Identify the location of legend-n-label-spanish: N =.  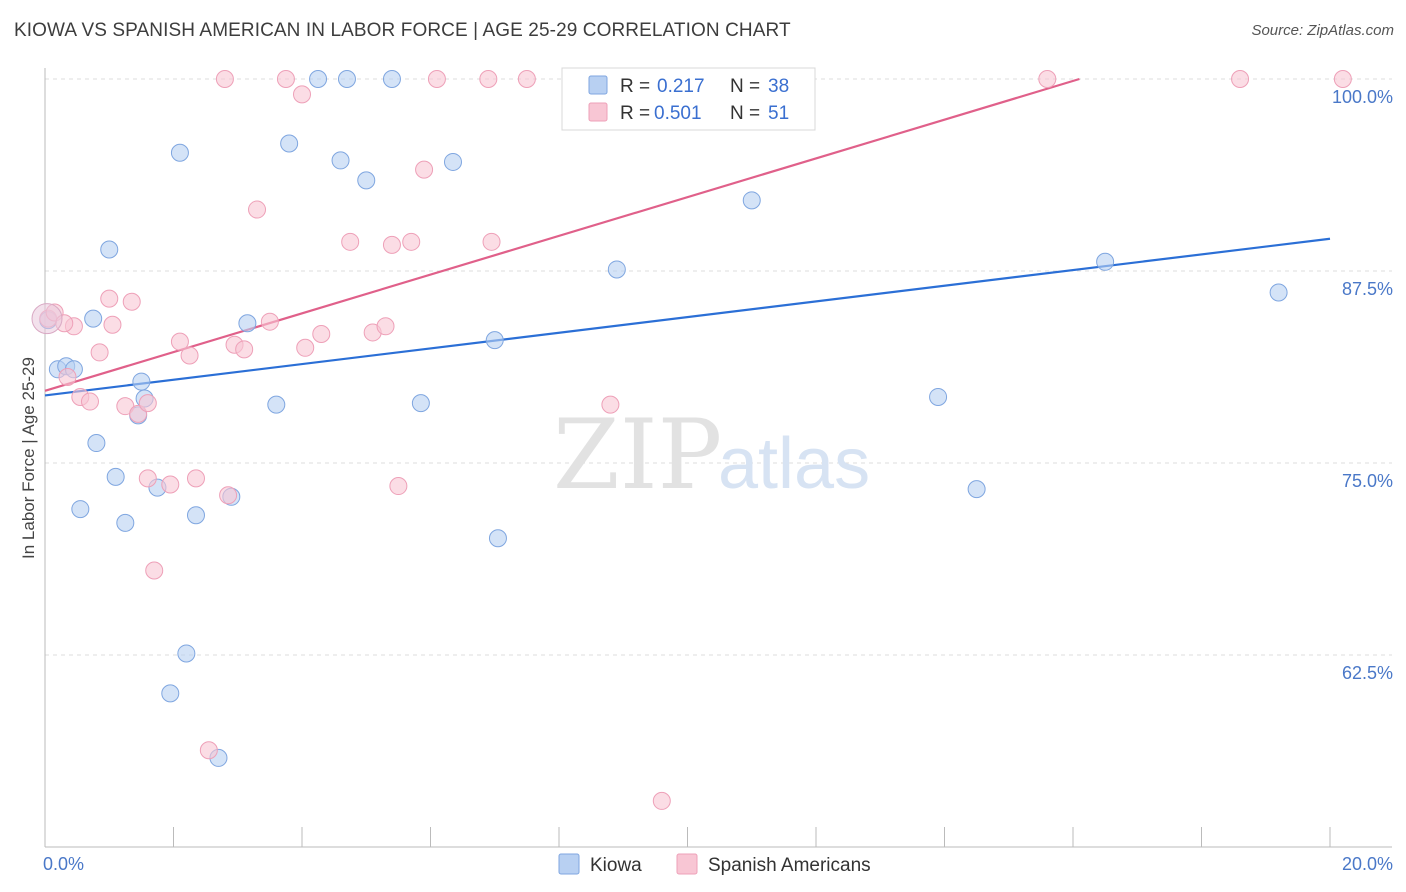
(745, 113).